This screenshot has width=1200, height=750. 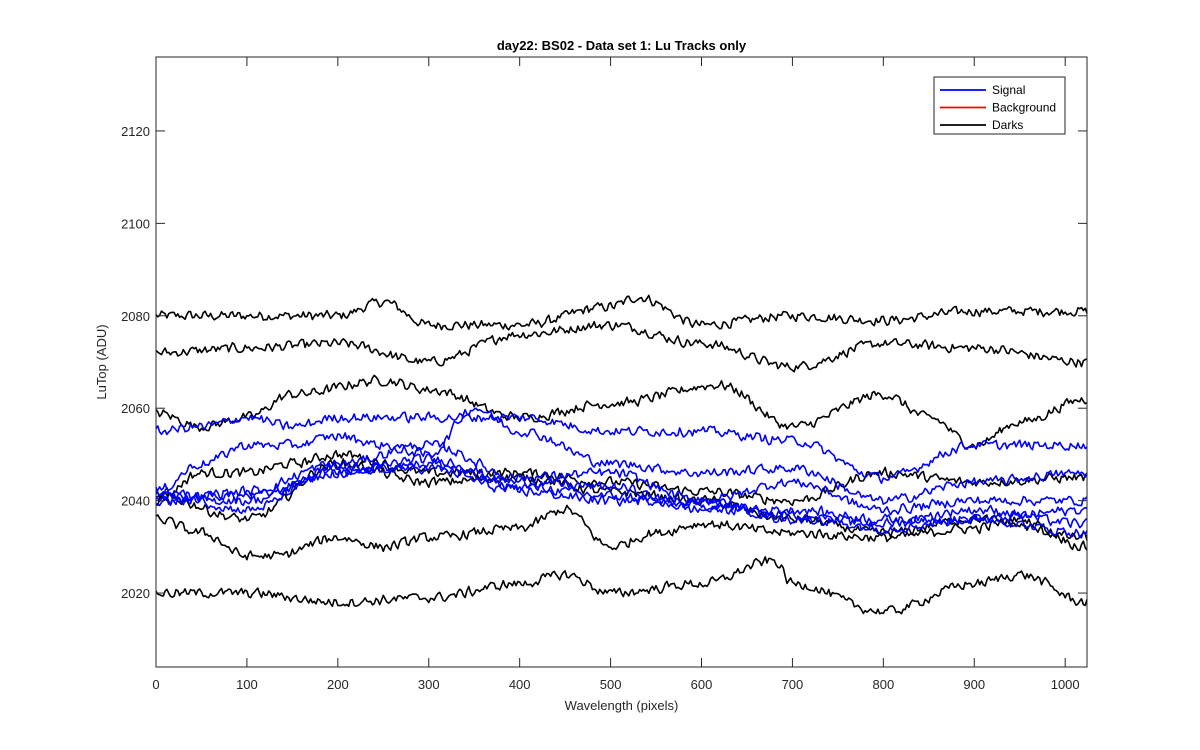 I want to click on chart-title: day22: BS02 - Data set 1: Lu Tracks only, so click(x=622, y=45).